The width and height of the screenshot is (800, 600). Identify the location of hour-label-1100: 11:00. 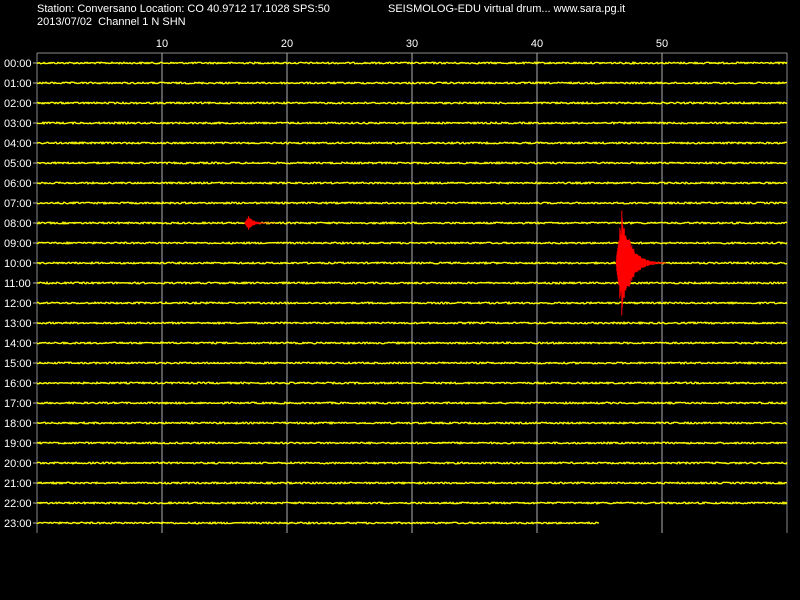
(17, 284).